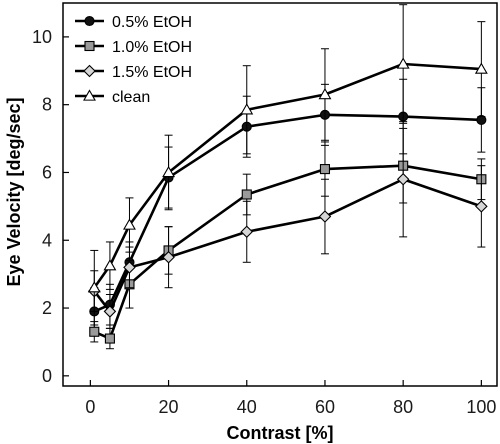 This screenshot has height=444, width=500. Describe the element at coordinates (47, 105) in the screenshot. I see `y-tick-label: 8` at that location.